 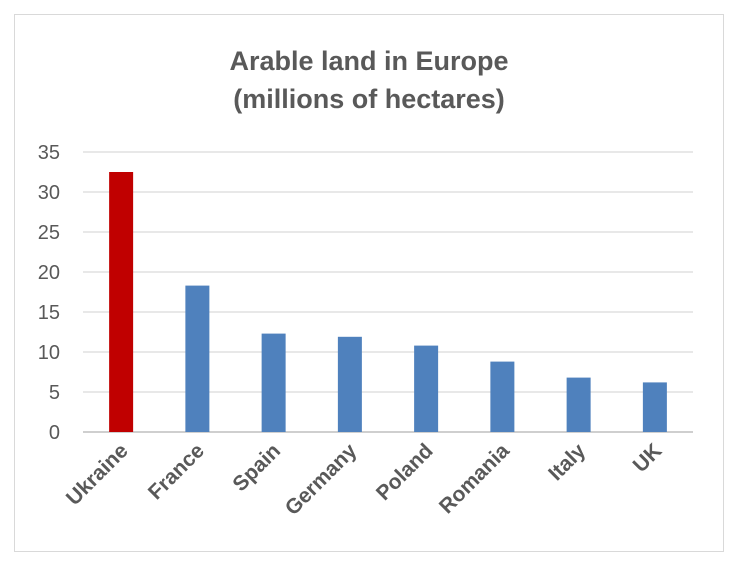 What do you see at coordinates (176, 471) in the screenshot?
I see `x-tick-label: France` at bounding box center [176, 471].